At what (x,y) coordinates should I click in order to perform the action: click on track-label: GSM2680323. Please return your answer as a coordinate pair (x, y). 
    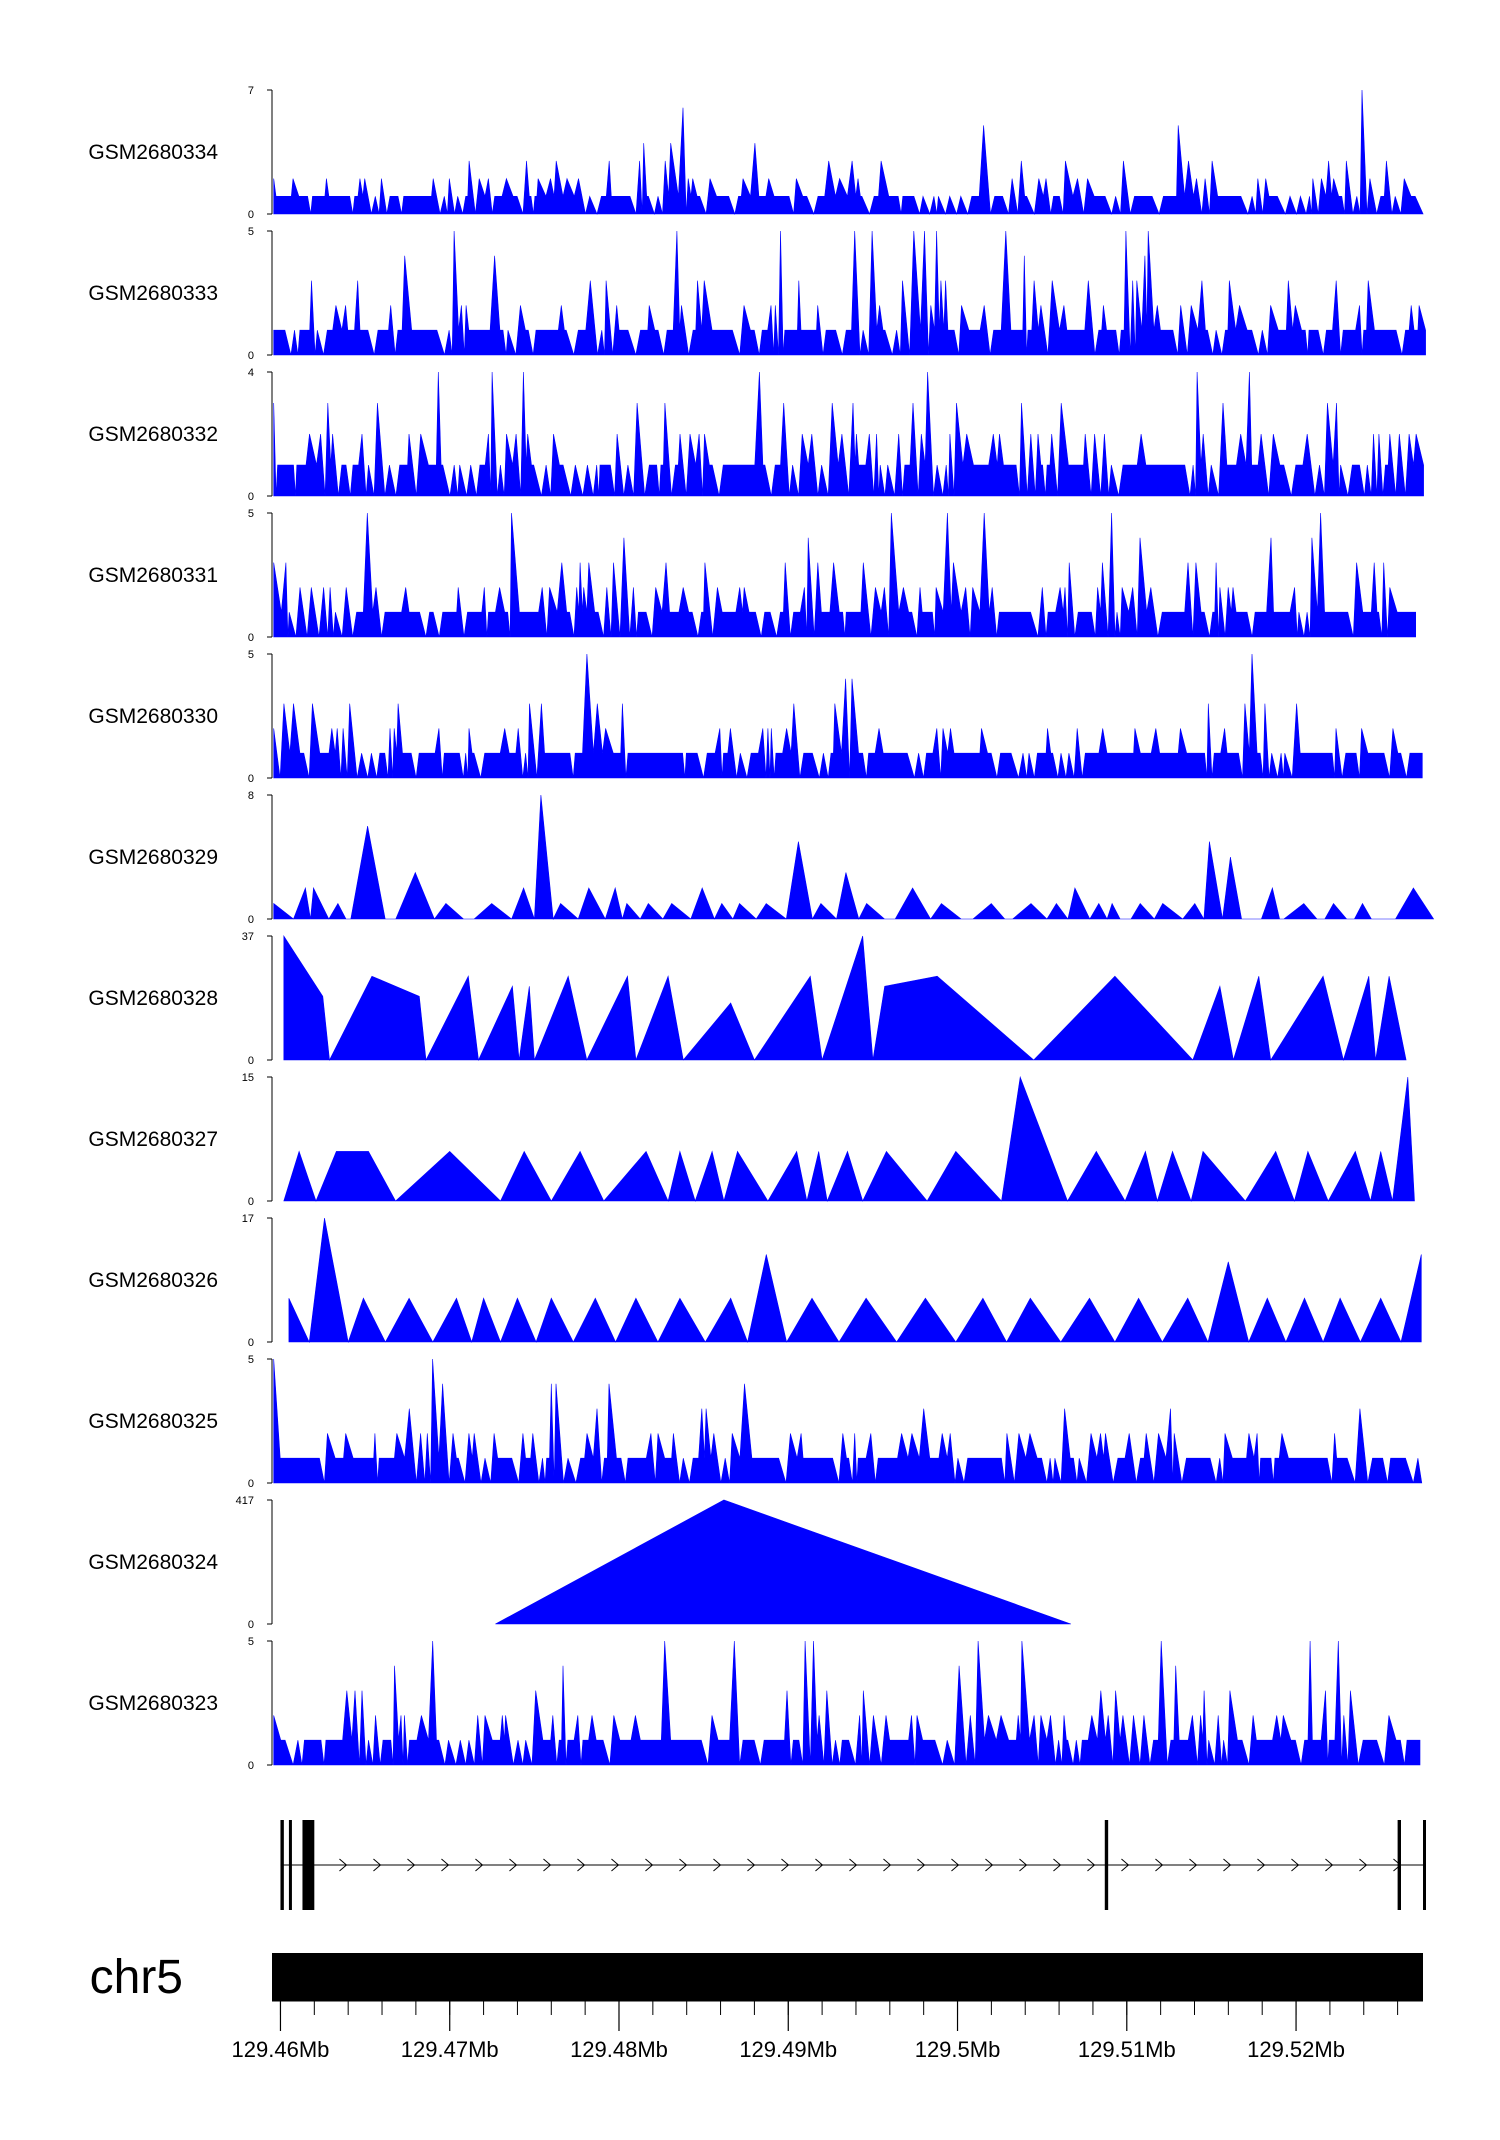
    Looking at the image, I should click on (153, 1703).